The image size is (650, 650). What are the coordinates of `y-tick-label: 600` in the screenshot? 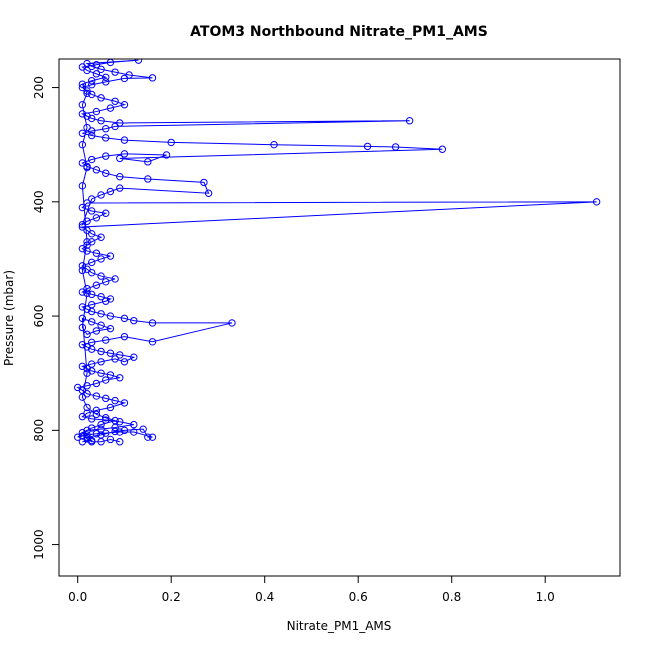 It's located at (39, 316).